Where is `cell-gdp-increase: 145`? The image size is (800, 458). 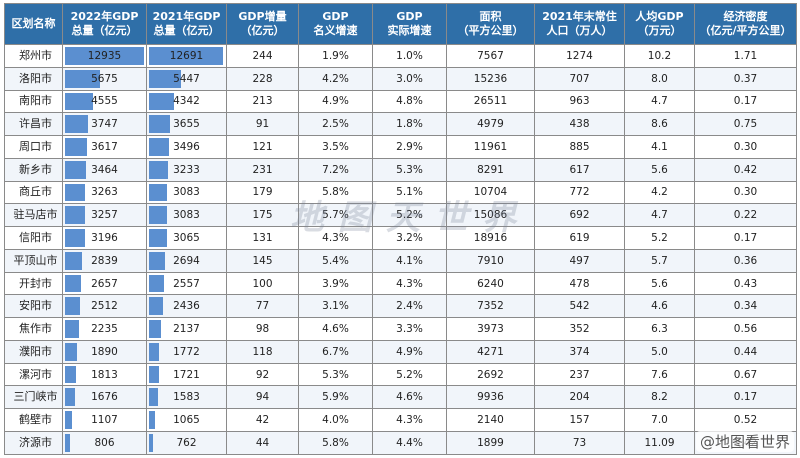
cell-gdp-increase: 145 is located at coordinates (262, 260).